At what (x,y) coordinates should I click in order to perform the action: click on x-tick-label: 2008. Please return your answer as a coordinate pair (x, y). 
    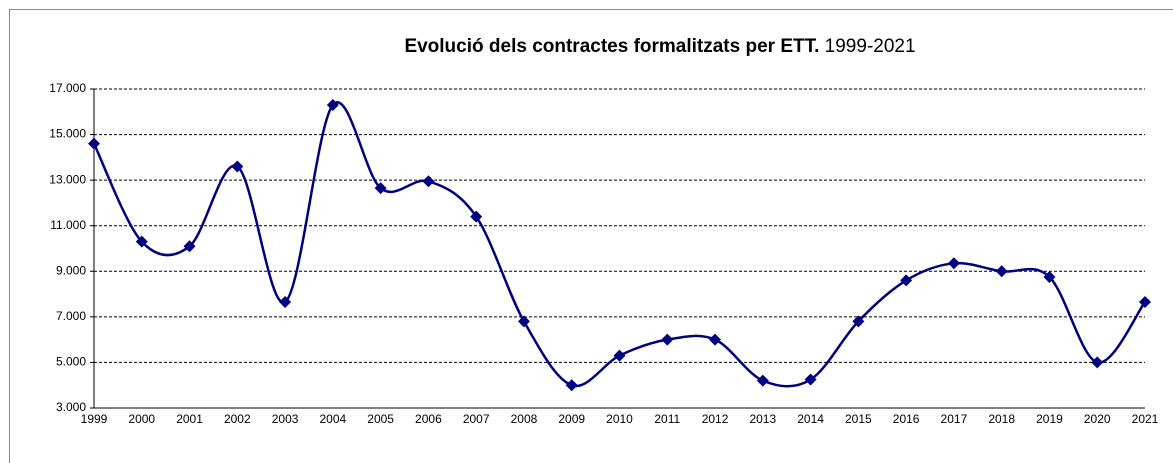
    Looking at the image, I should click on (524, 419).